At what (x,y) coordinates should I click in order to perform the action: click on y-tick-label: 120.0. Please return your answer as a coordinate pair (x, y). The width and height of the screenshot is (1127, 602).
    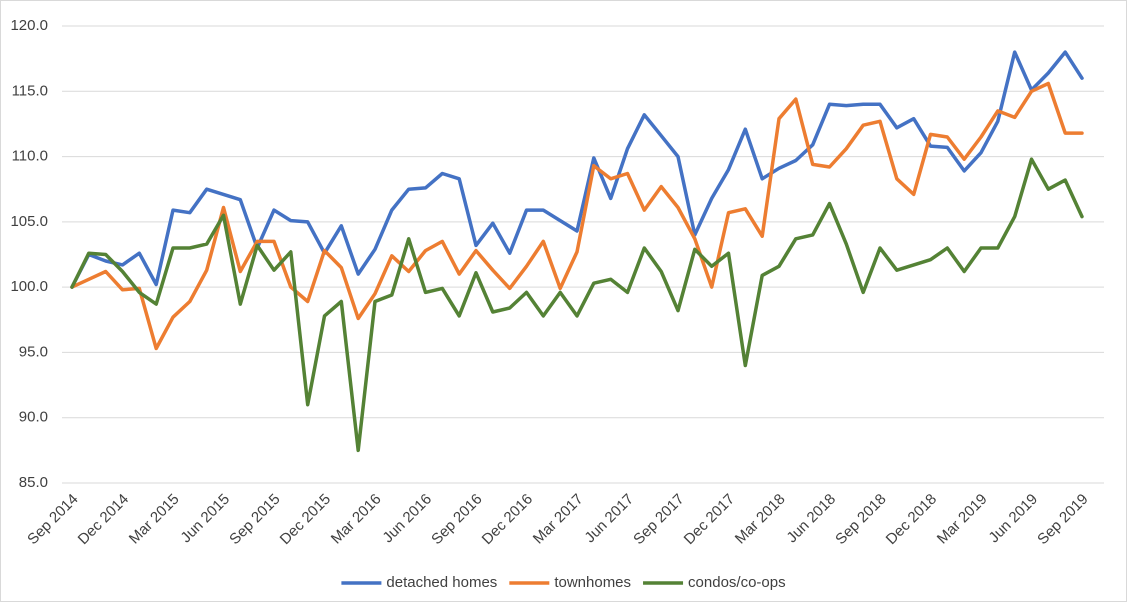
    Looking at the image, I should click on (29, 25).